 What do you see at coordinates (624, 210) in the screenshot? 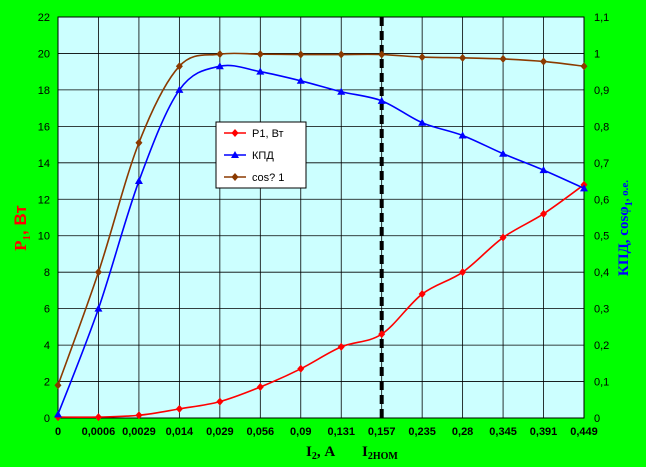
I see `right-axis-title-phi: φ` at bounding box center [624, 210].